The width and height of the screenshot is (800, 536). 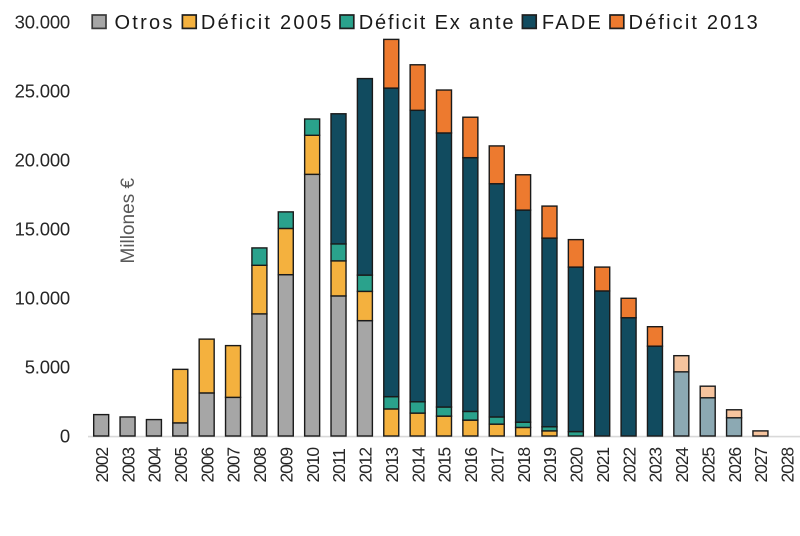 What do you see at coordinates (418, 465) in the screenshot?
I see `svg-text: 2014` at bounding box center [418, 465].